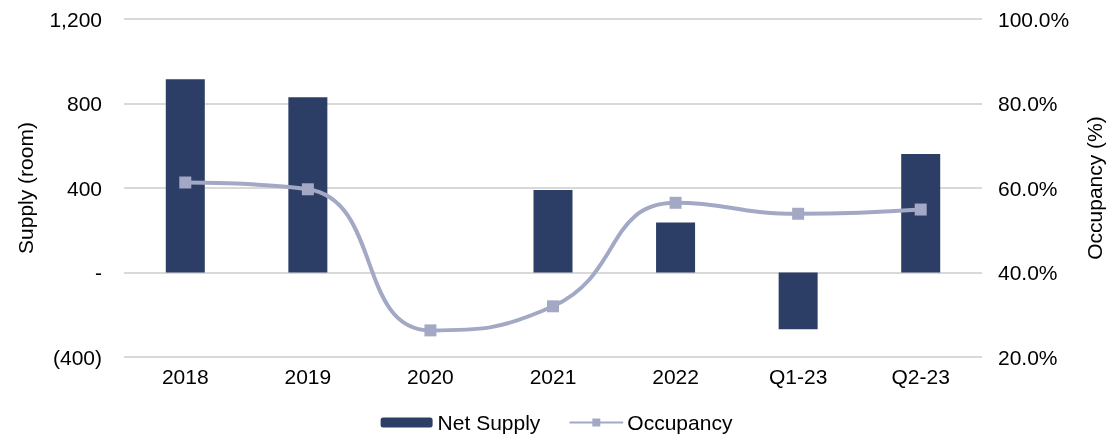 The height and width of the screenshot is (437, 1113). Describe the element at coordinates (1094, 188) in the screenshot. I see `y2-axis-title: Occupancy (%)` at that location.